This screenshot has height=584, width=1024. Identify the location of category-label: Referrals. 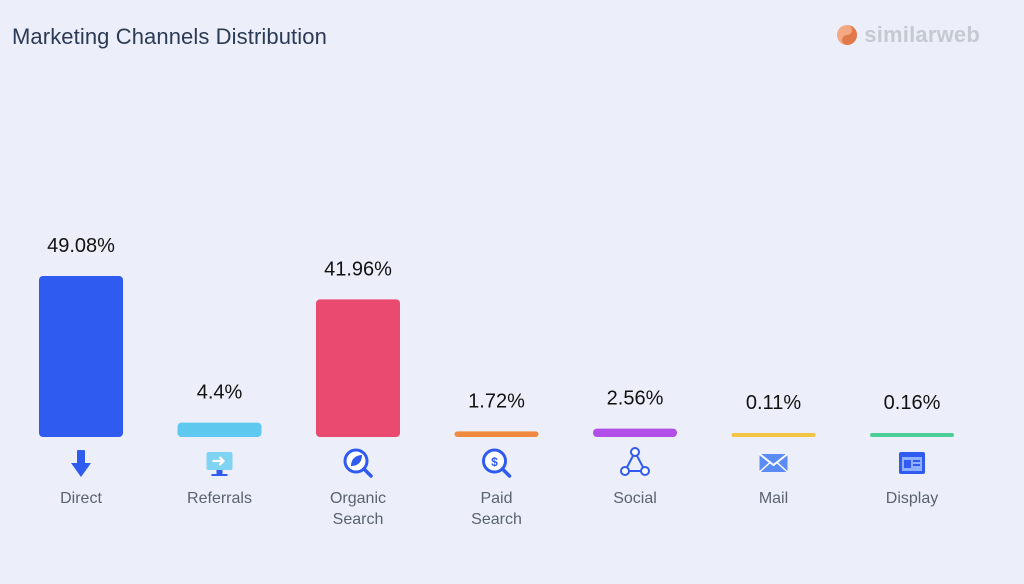
(219, 498).